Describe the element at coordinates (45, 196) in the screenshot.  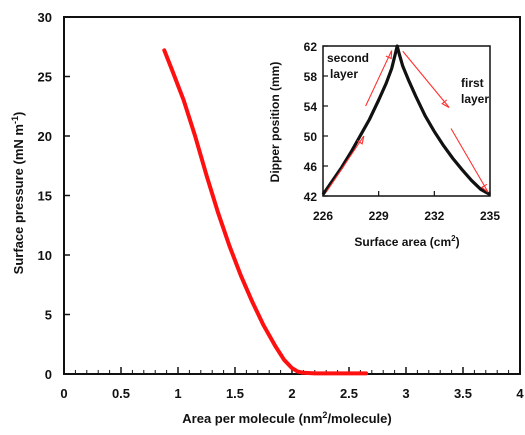
I see `y-tick-label: 15` at that location.